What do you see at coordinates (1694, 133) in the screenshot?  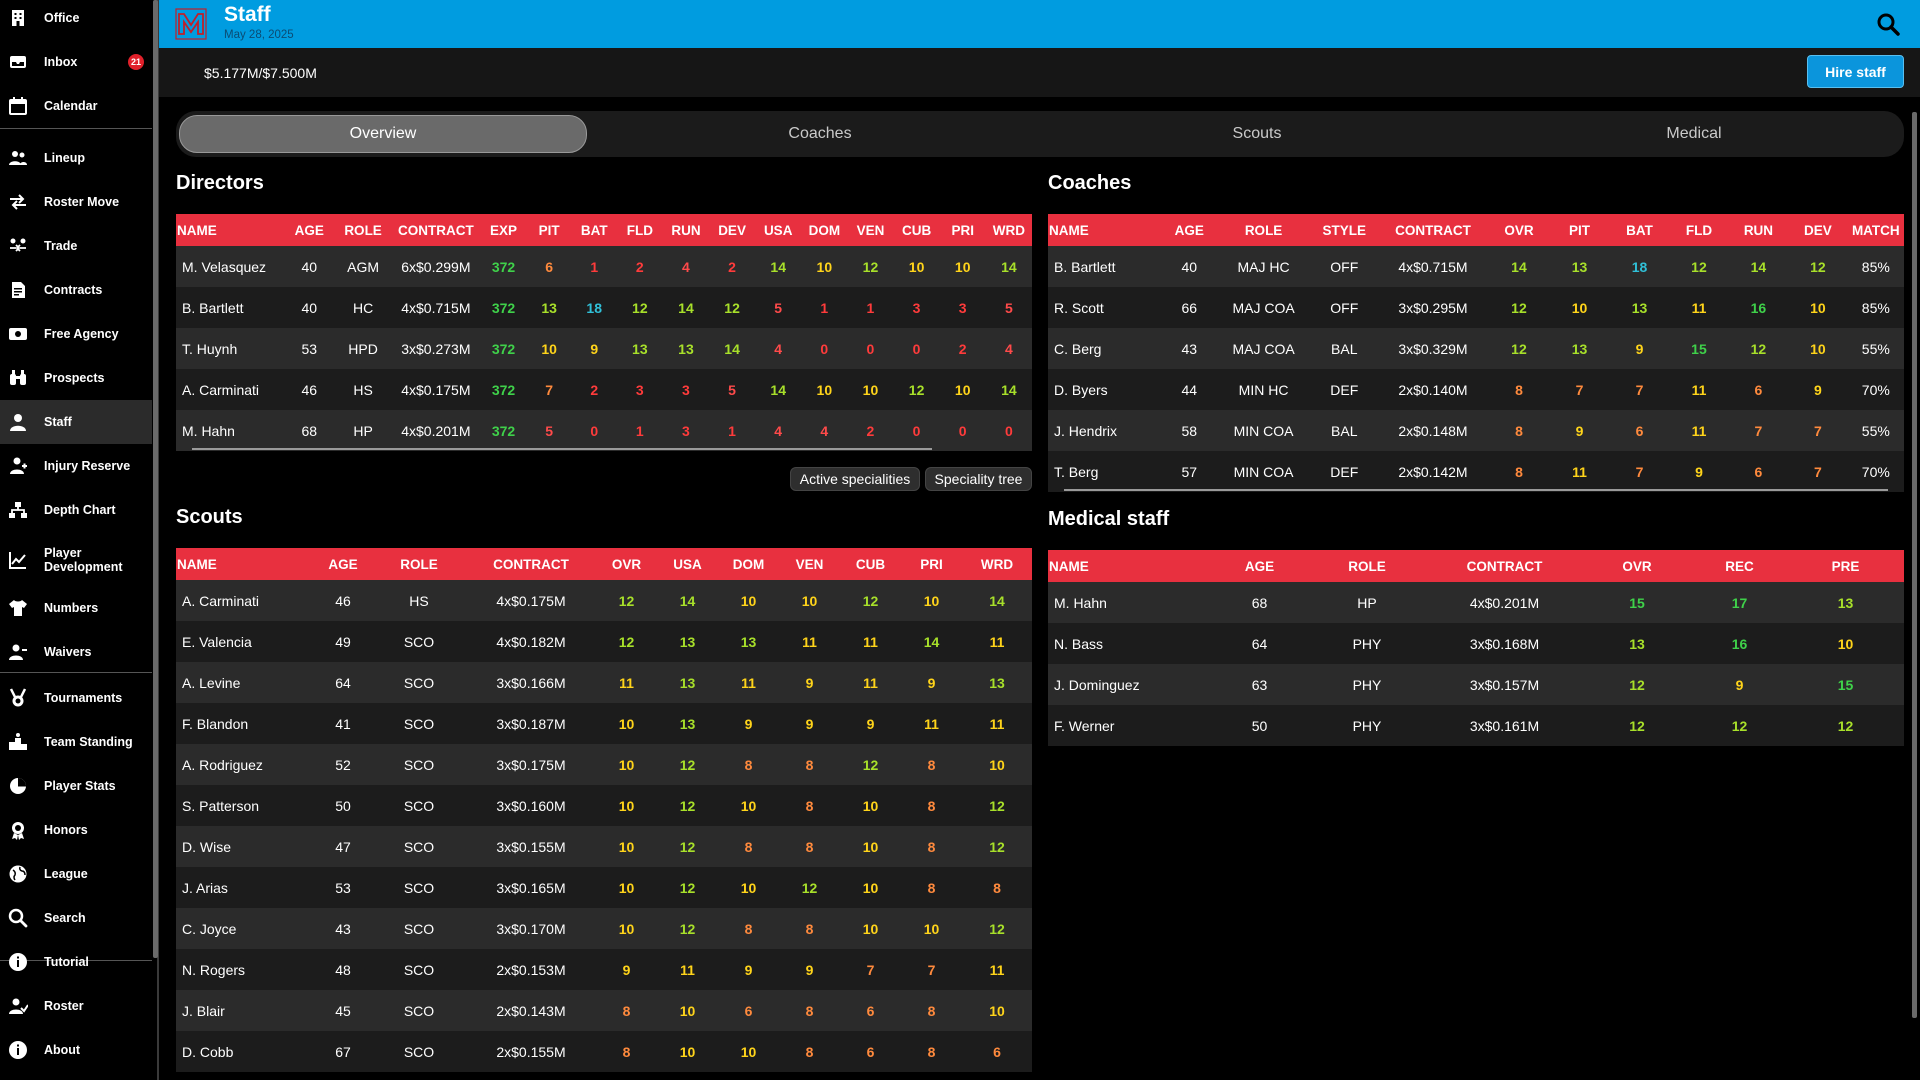 I see `tab-medical: Medical` at bounding box center [1694, 133].